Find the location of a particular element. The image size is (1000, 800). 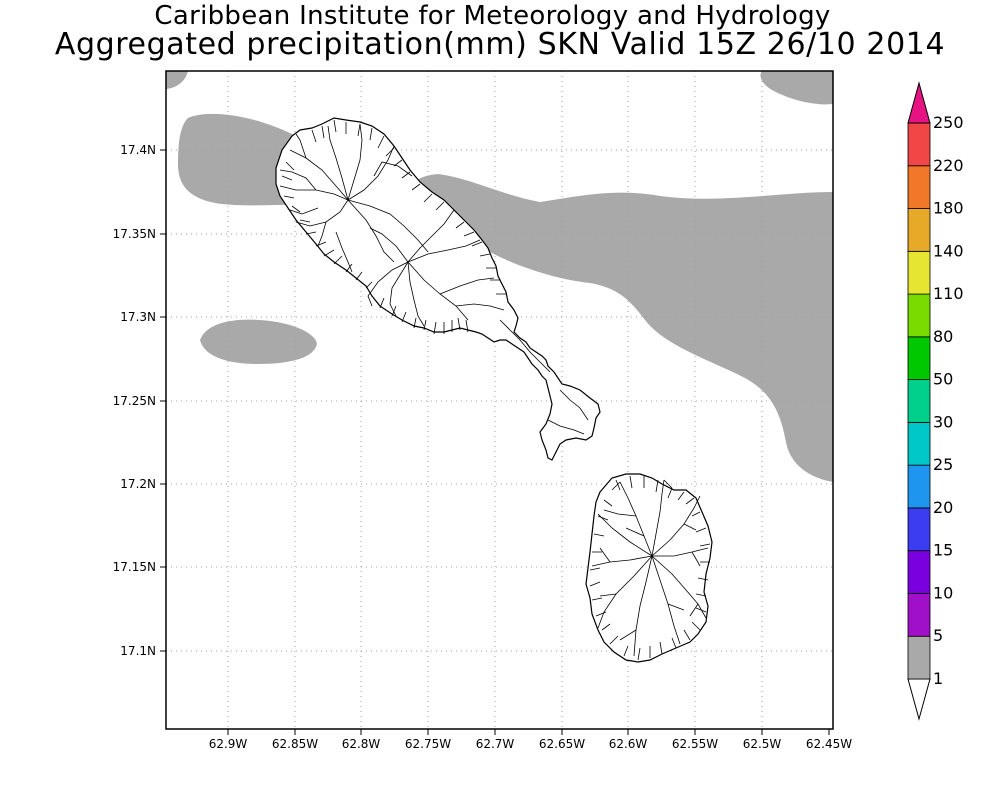

precip-area-corner is located at coordinates (177, 80).